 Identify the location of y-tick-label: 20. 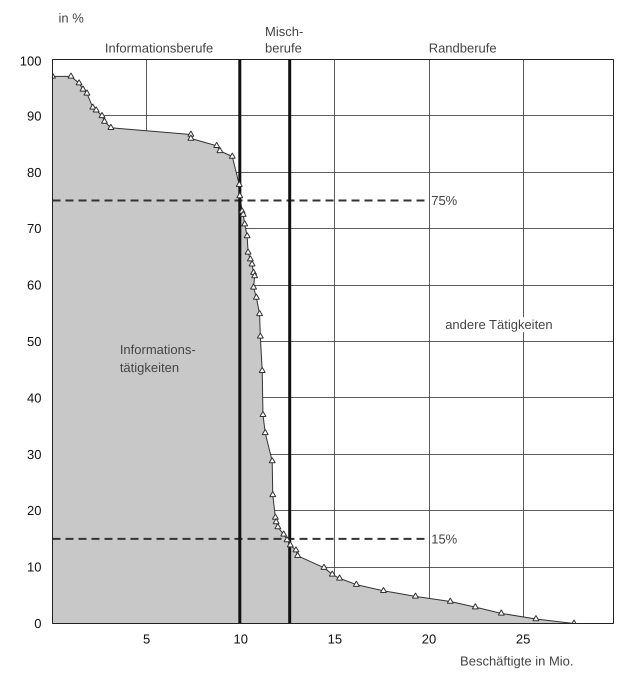
(34, 510).